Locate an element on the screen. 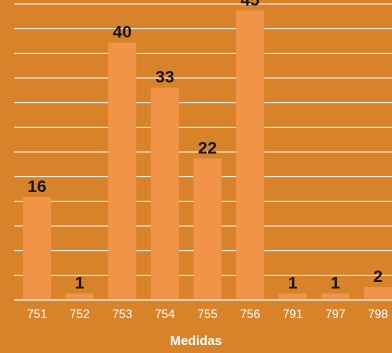  x-tick-798: 798 is located at coordinates (378, 314).